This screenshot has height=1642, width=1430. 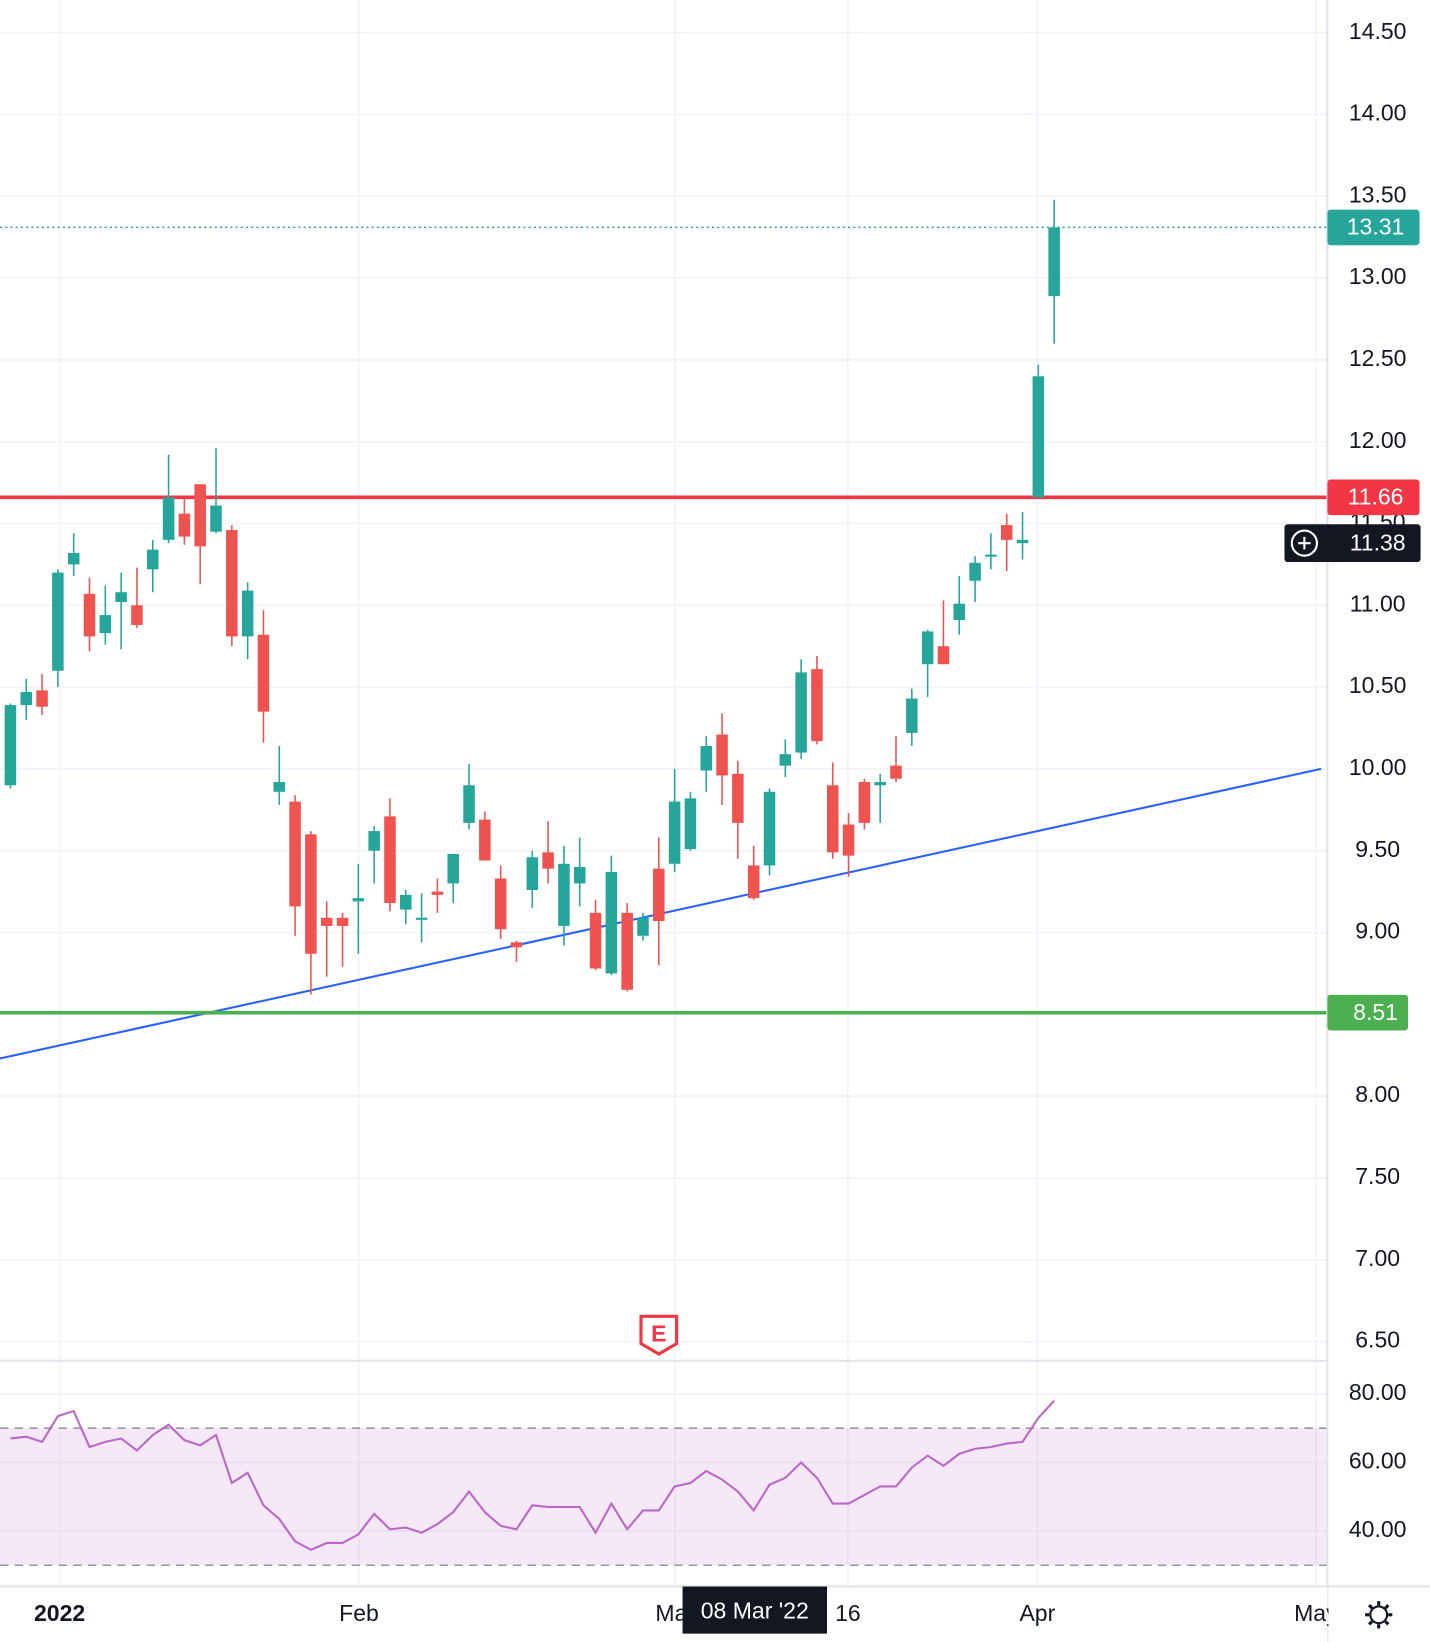 What do you see at coordinates (1378, 685) in the screenshot?
I see `y-tick-label: 10.50` at bounding box center [1378, 685].